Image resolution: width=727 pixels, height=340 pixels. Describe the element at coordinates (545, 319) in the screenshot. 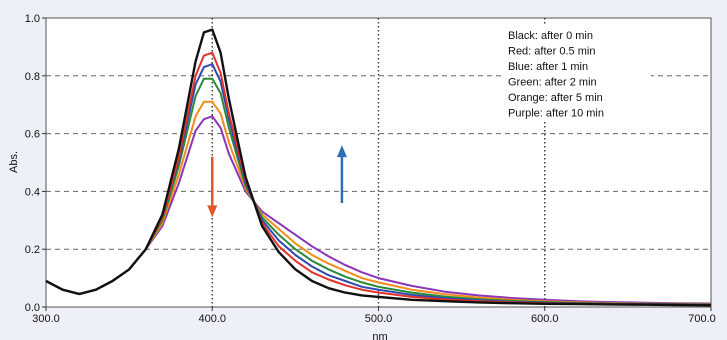

I see `x-tick-label: 600.0` at that location.